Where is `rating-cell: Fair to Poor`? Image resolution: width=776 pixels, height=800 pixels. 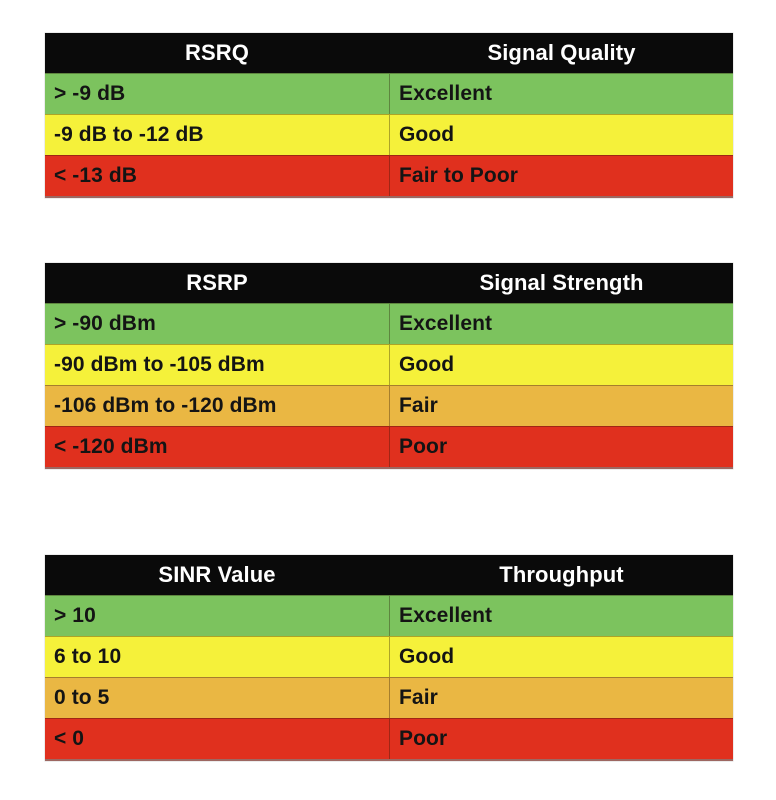
rating-cell: Fair to Poor is located at coordinates (561, 176).